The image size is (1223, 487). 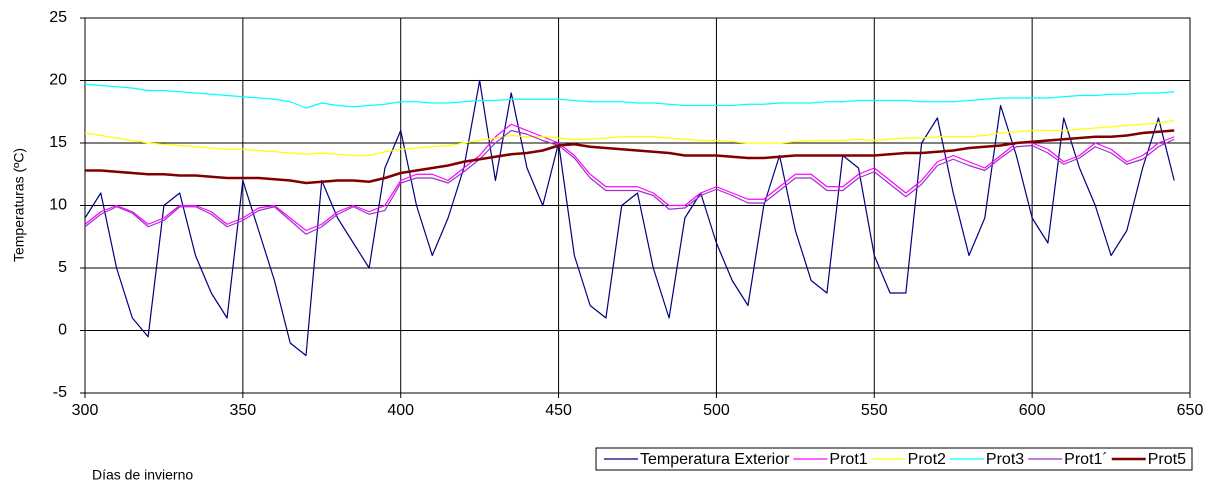 I want to click on legend-label: Prot1, so click(x=848, y=459).